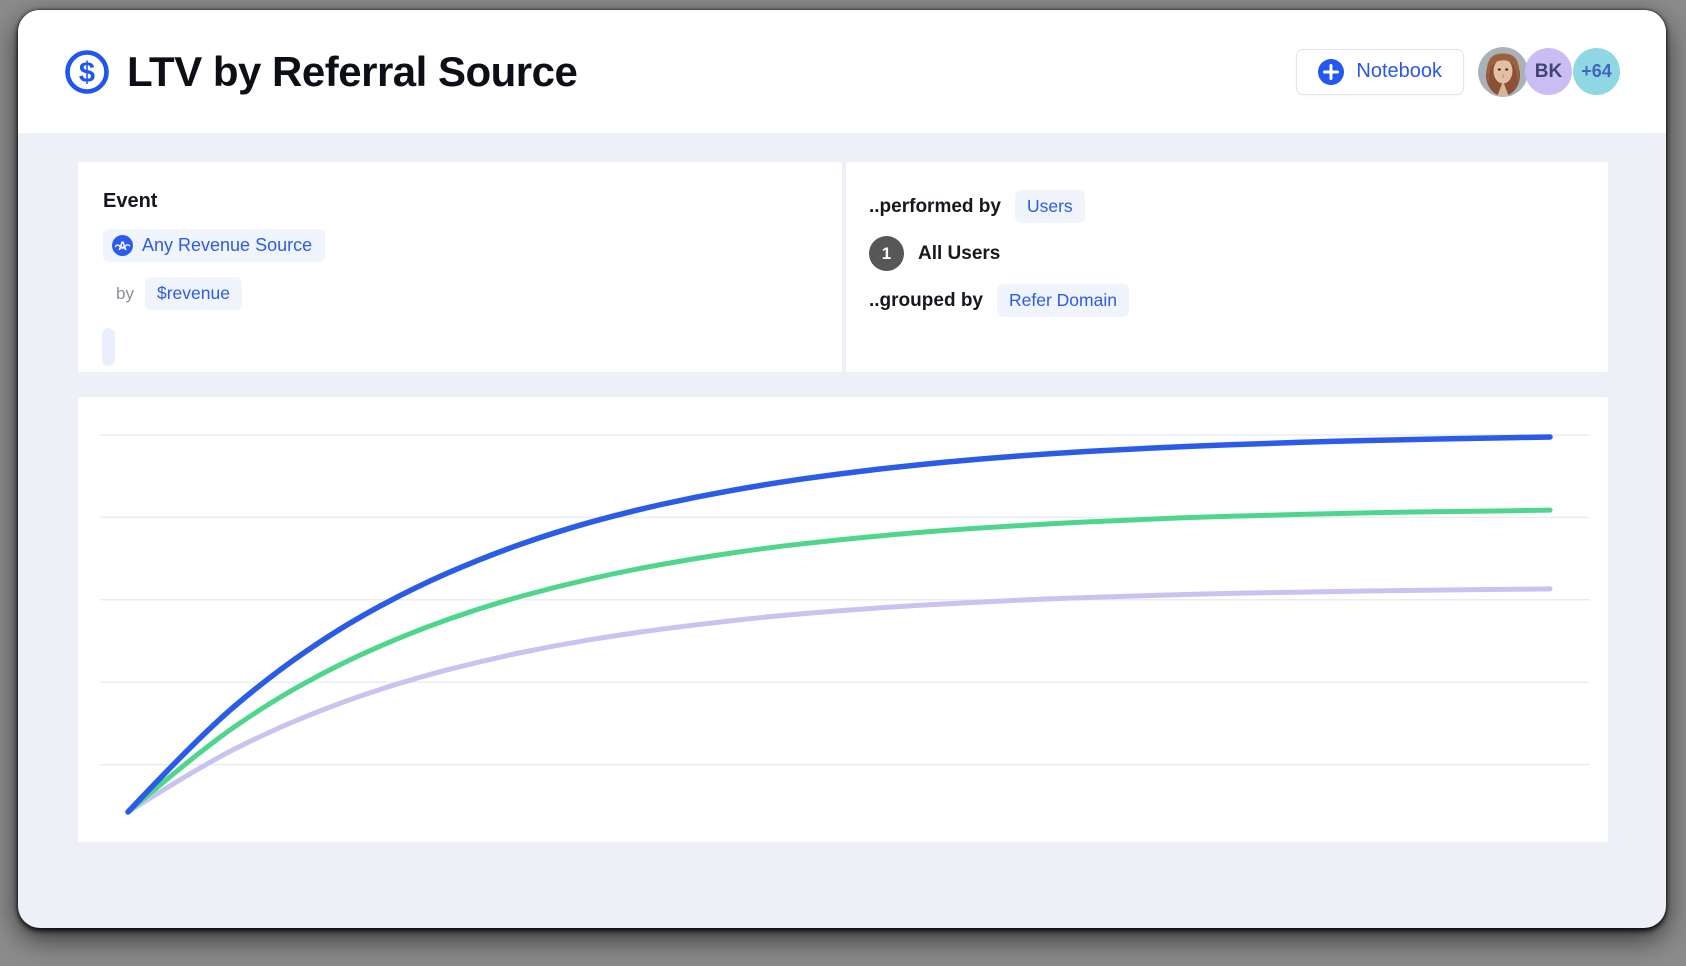 This screenshot has height=966, width=1686. I want to click on svg-text: A, so click(122, 246).